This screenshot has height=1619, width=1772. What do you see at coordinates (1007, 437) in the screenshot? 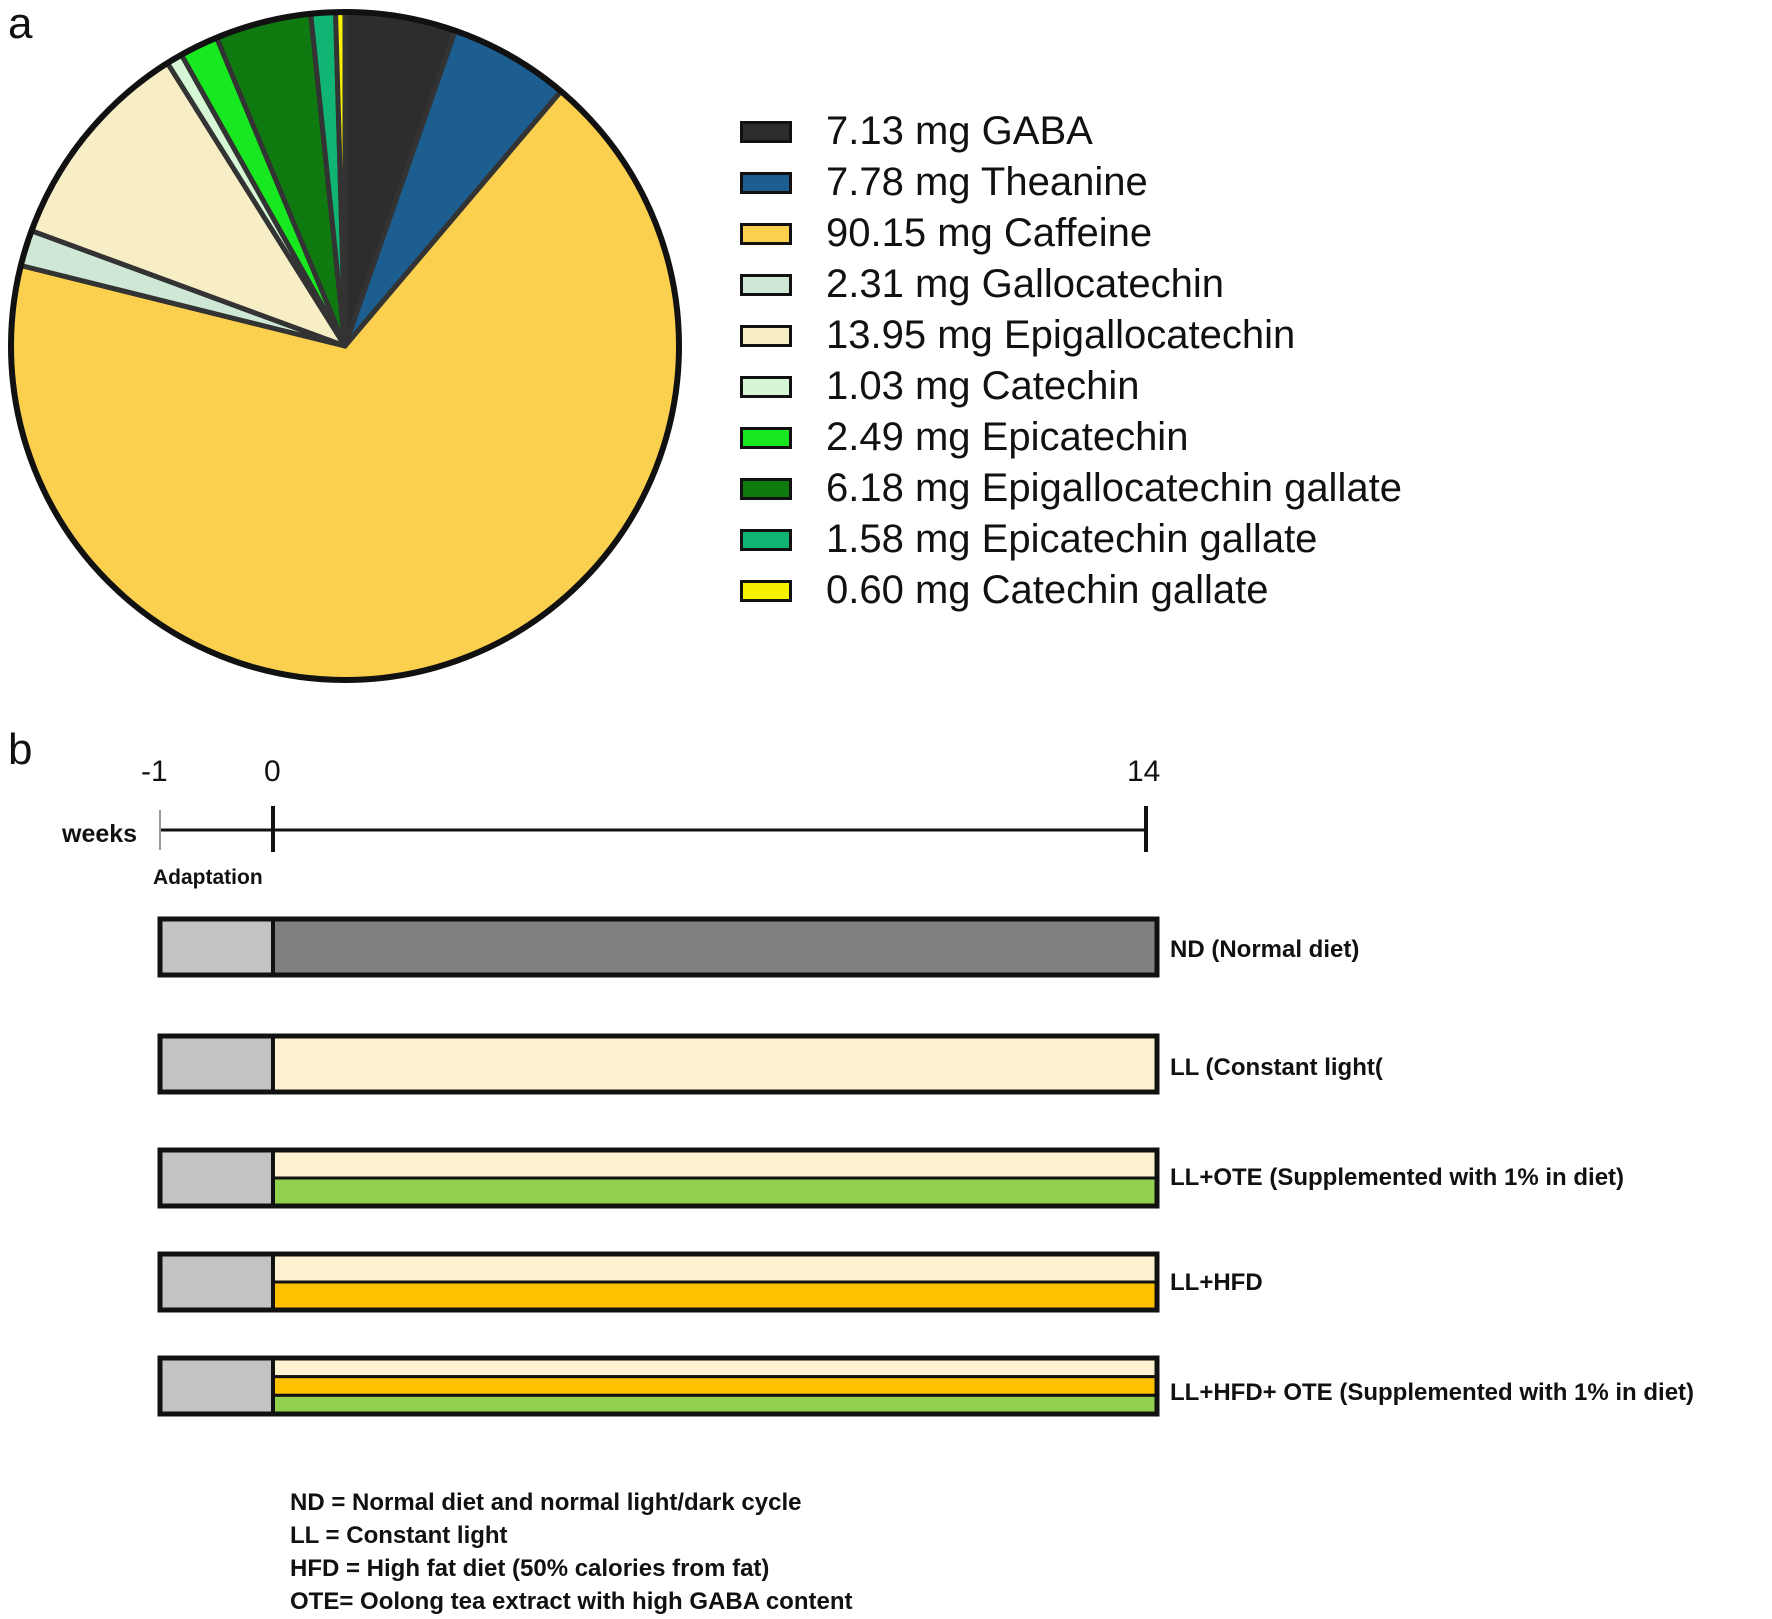
I see `legend-label: 2.49 mg Epicatechin` at bounding box center [1007, 437].